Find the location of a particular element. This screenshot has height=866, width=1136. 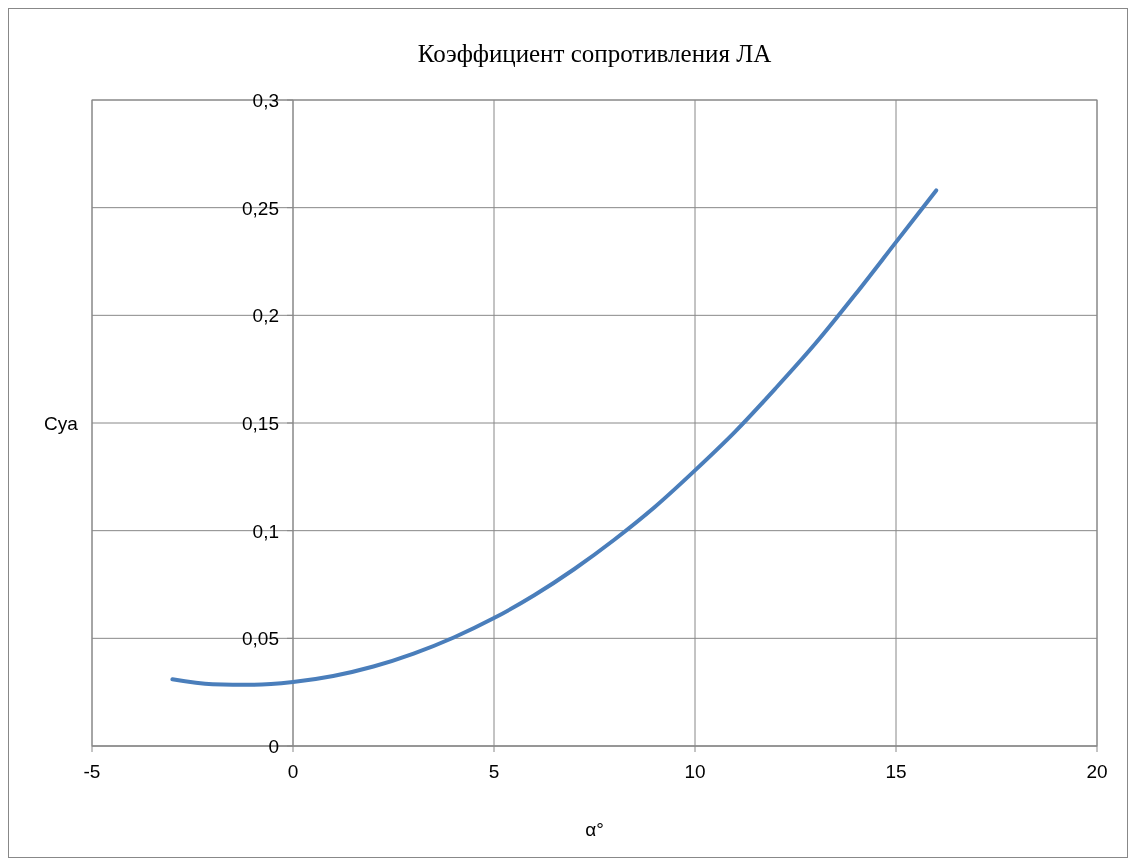

y-tick-label: 0,1 is located at coordinates (265, 531).